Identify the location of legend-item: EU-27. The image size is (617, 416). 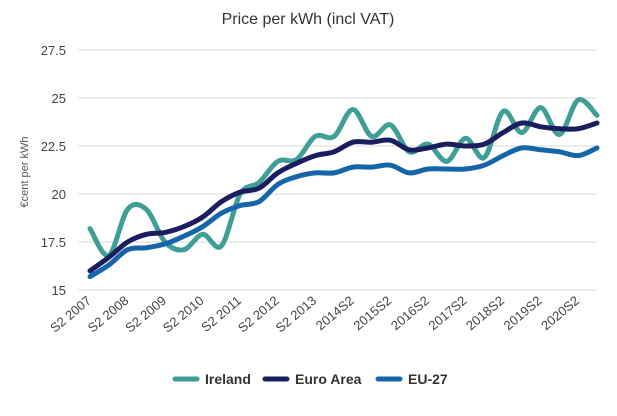
(413, 379).